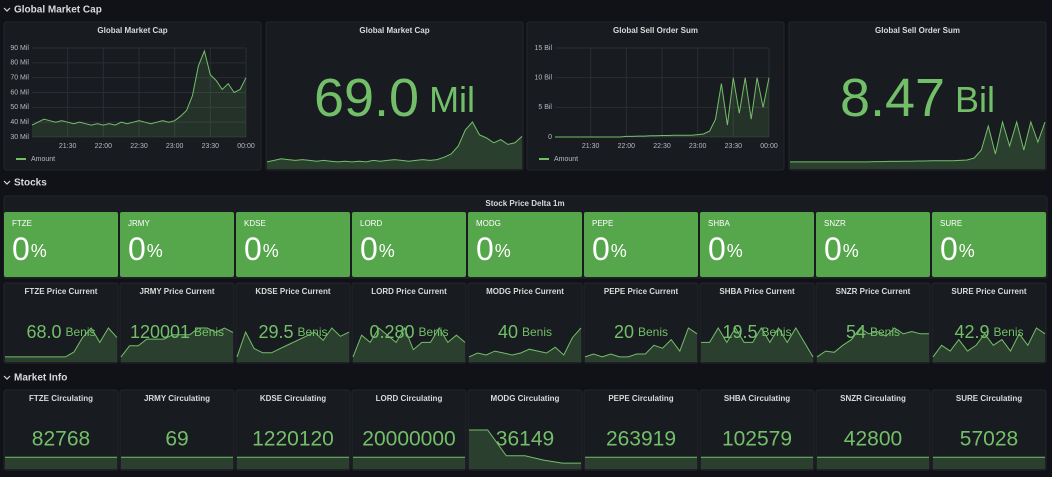  Describe the element at coordinates (641, 291) in the screenshot. I see `panel-title: PEPE Price Current` at that location.